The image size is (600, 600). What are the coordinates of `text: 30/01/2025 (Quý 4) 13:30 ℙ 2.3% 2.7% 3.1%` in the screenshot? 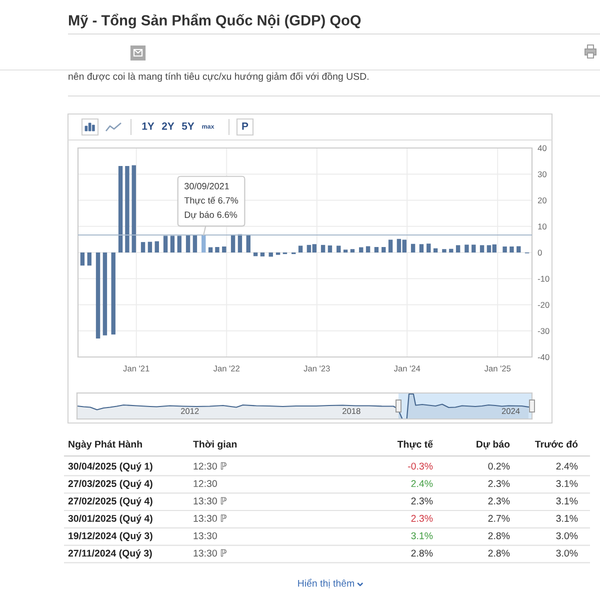 It's located at (323, 519).